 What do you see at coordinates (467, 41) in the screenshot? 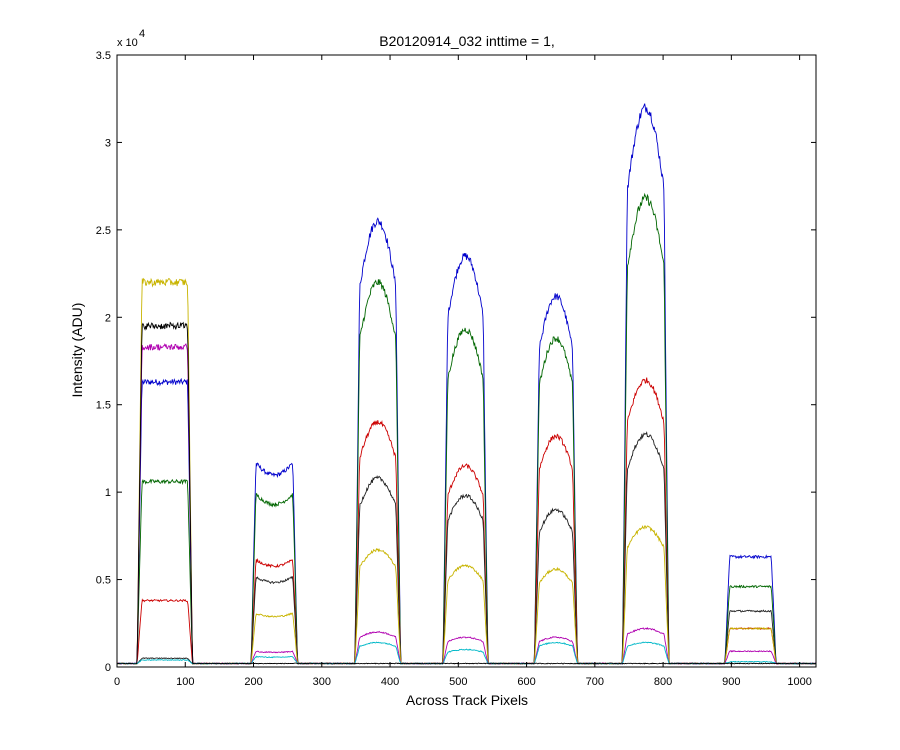
I see `chart-title: B20120914_032 inttime = 1,` at bounding box center [467, 41].